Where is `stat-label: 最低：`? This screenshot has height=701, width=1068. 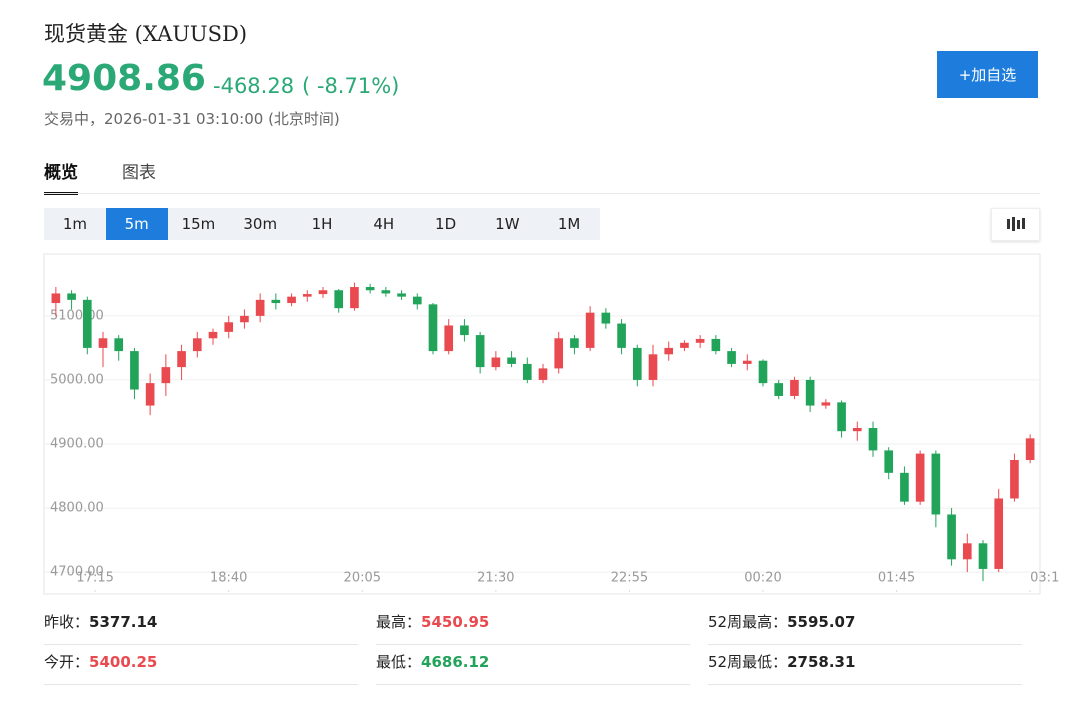 stat-label: 最低： is located at coordinates (399, 662).